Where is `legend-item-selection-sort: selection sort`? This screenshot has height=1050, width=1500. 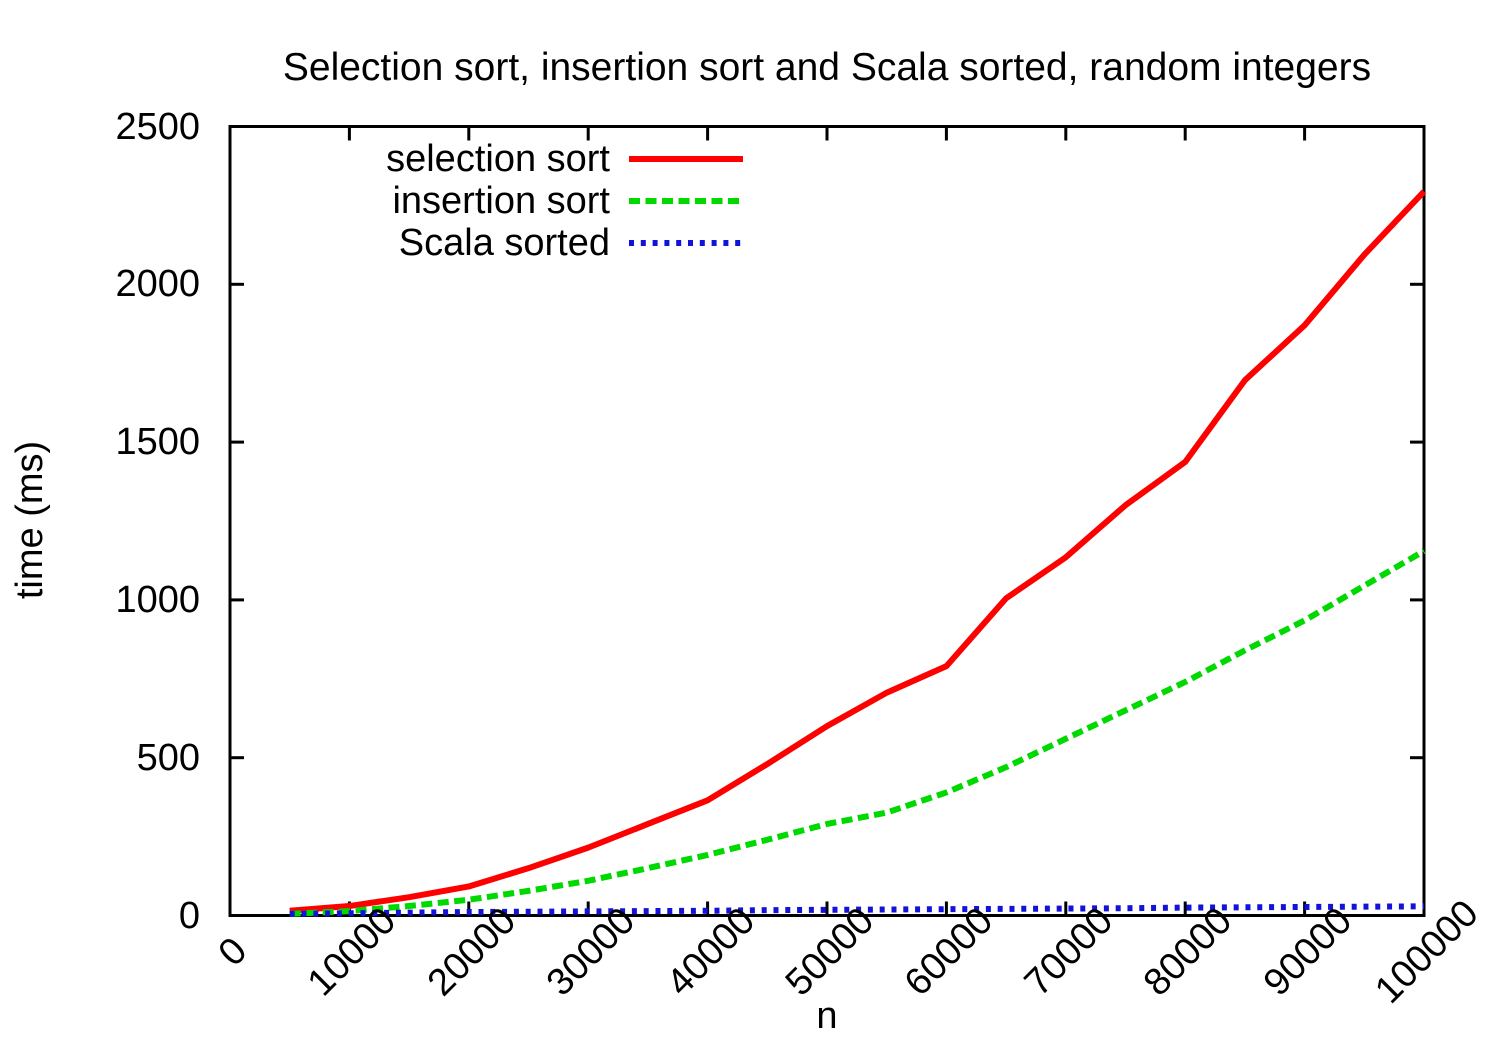
legend-item-selection-sort: selection sort is located at coordinates (537, 159).